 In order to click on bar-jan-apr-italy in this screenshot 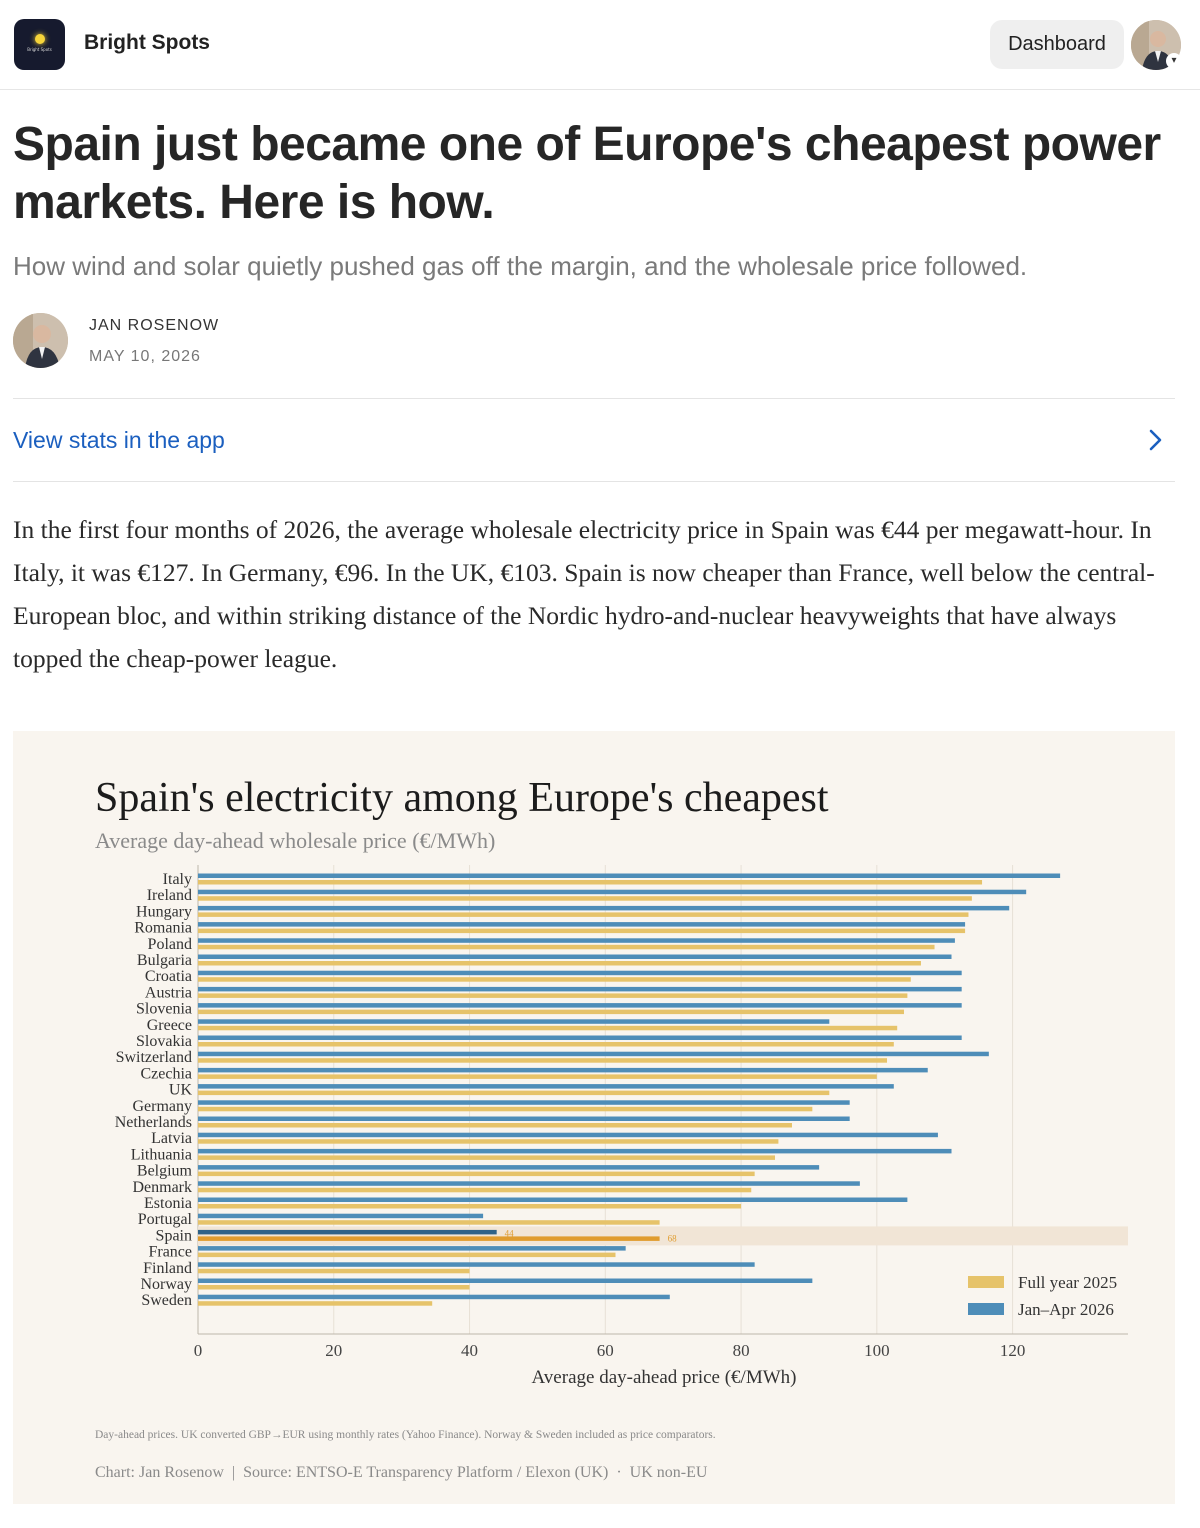, I will do `click(629, 875)`.